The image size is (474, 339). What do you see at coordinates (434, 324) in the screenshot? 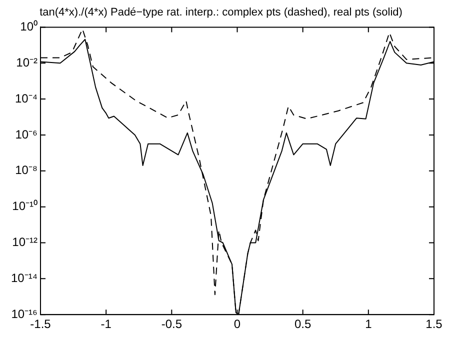
I see `x-tick-label: 1.5` at bounding box center [434, 324].